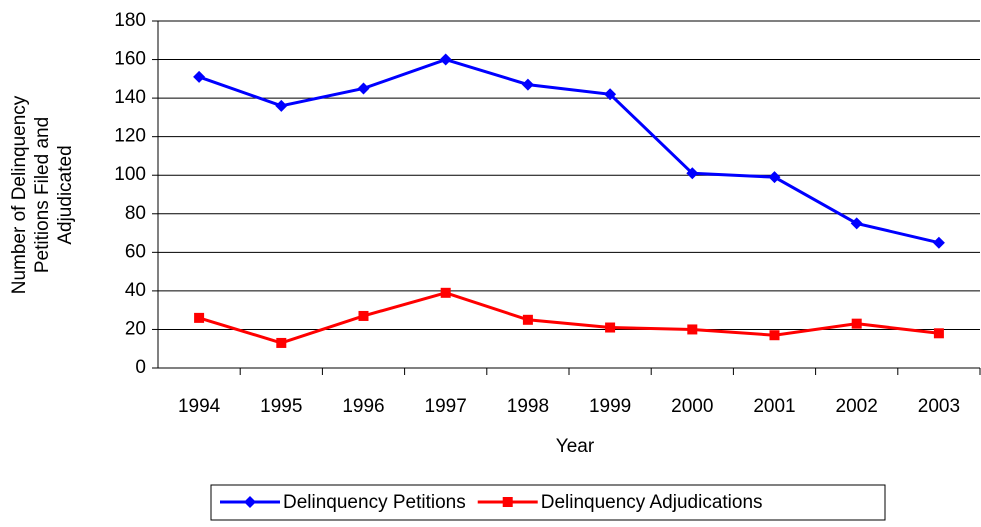 The image size is (981, 527). I want to click on y-axis-title: Adjudicated, so click(65, 194).